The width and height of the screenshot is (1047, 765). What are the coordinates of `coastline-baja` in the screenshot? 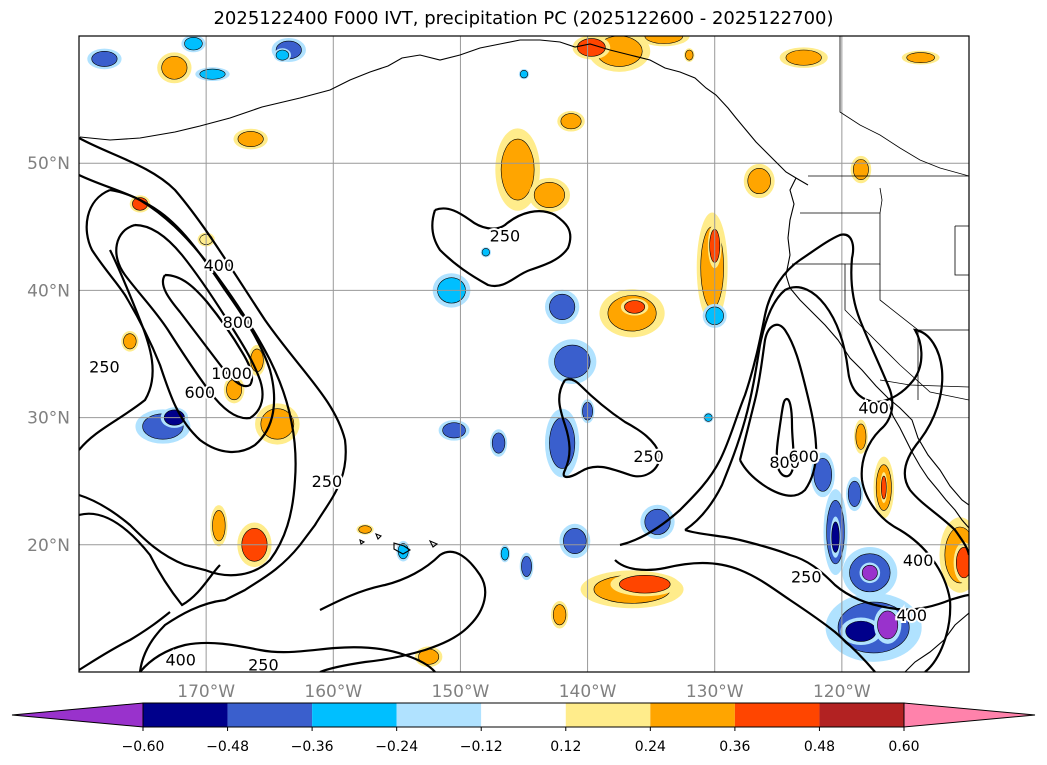 It's located at (928, 466).